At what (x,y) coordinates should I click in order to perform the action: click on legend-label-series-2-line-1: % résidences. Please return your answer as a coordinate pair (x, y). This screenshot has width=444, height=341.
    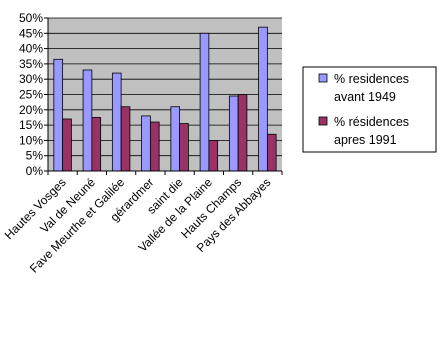
    Looking at the image, I should click on (371, 122).